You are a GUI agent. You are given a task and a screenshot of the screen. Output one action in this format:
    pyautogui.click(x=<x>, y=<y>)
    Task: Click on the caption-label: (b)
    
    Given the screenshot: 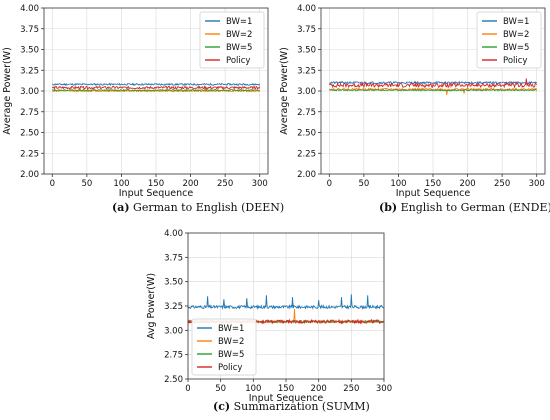 What is the action you would take?
    pyautogui.click(x=388, y=207)
    